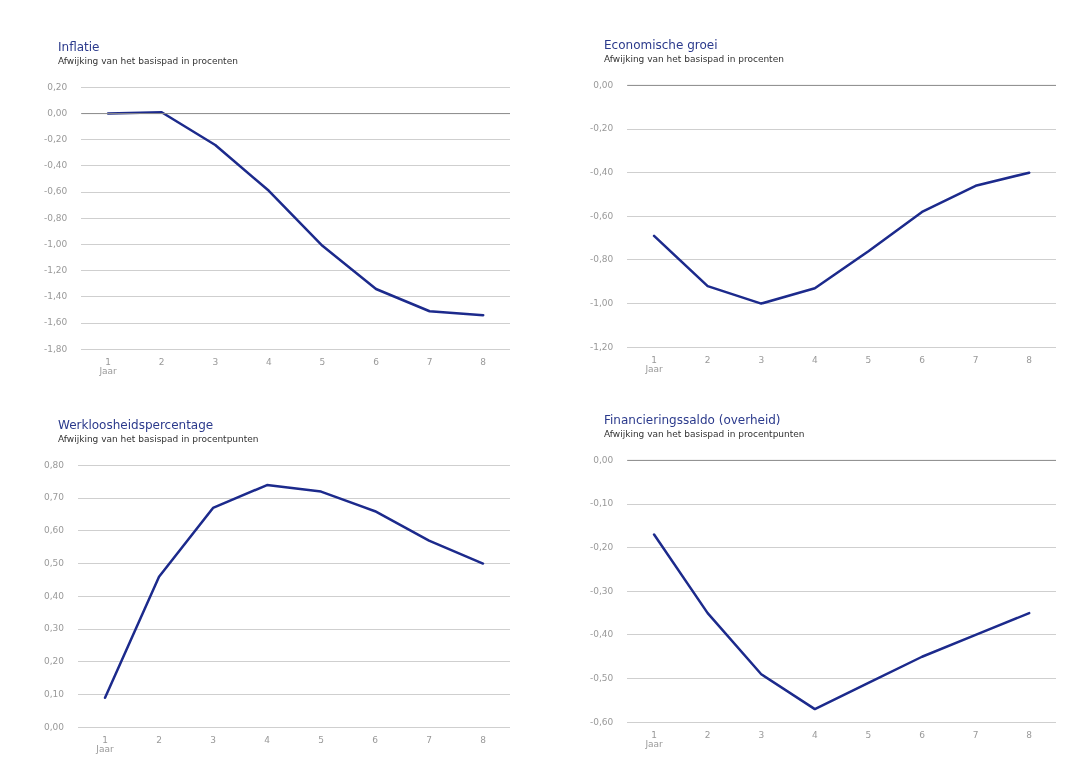 This screenshot has width=1080, height=777. What do you see at coordinates (54, 530) in the screenshot?
I see `y-tick-label: 0,60` at bounding box center [54, 530].